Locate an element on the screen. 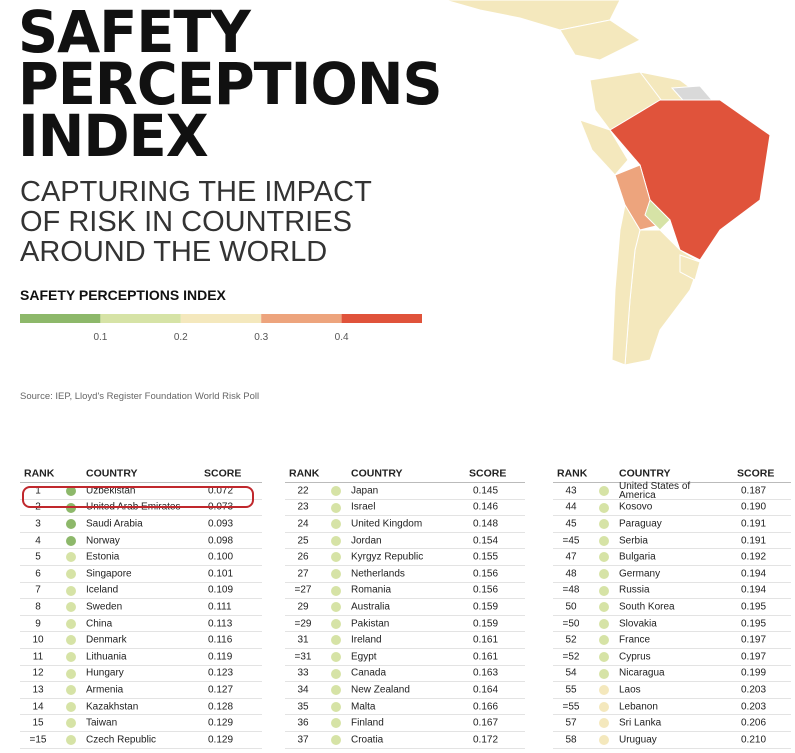  table-row: 24 United Kingdom 0.148 is located at coordinates (405, 524).